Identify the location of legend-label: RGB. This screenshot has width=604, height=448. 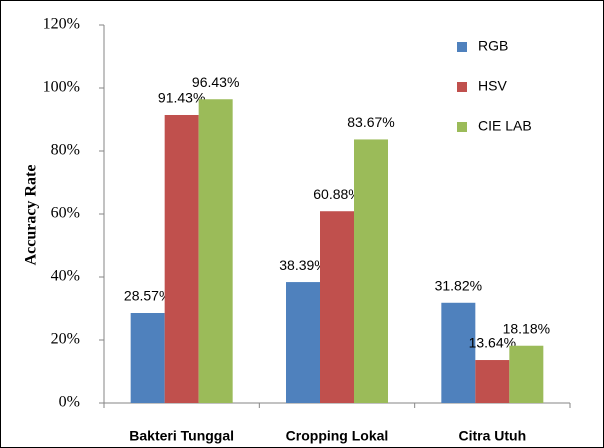
(493, 46).